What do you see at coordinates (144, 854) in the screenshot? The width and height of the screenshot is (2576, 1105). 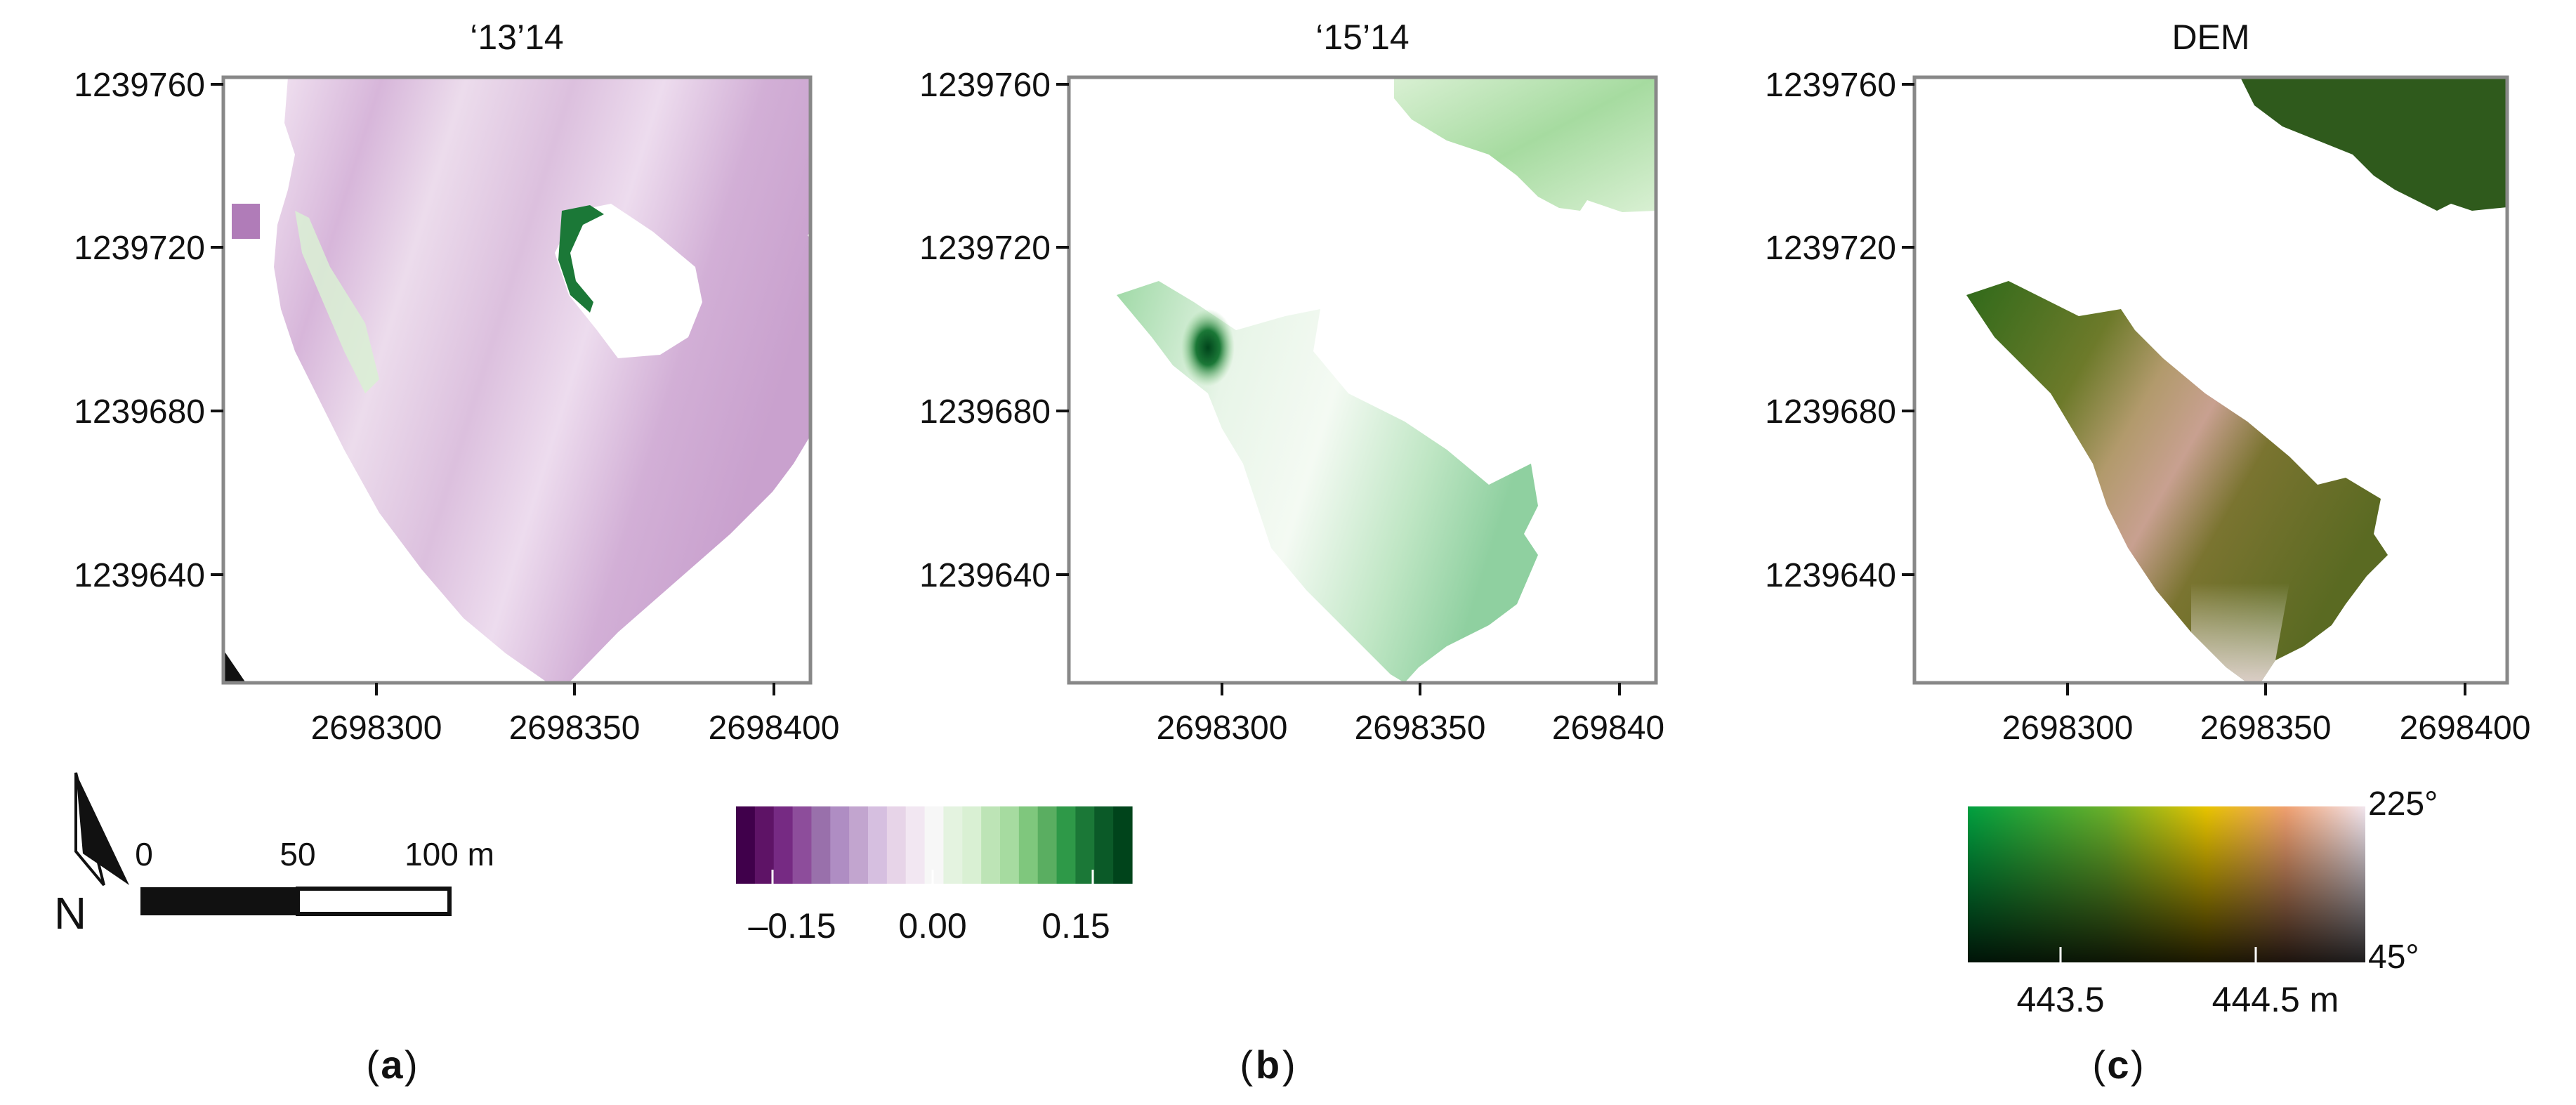 I see `scale-label: 0` at bounding box center [144, 854].